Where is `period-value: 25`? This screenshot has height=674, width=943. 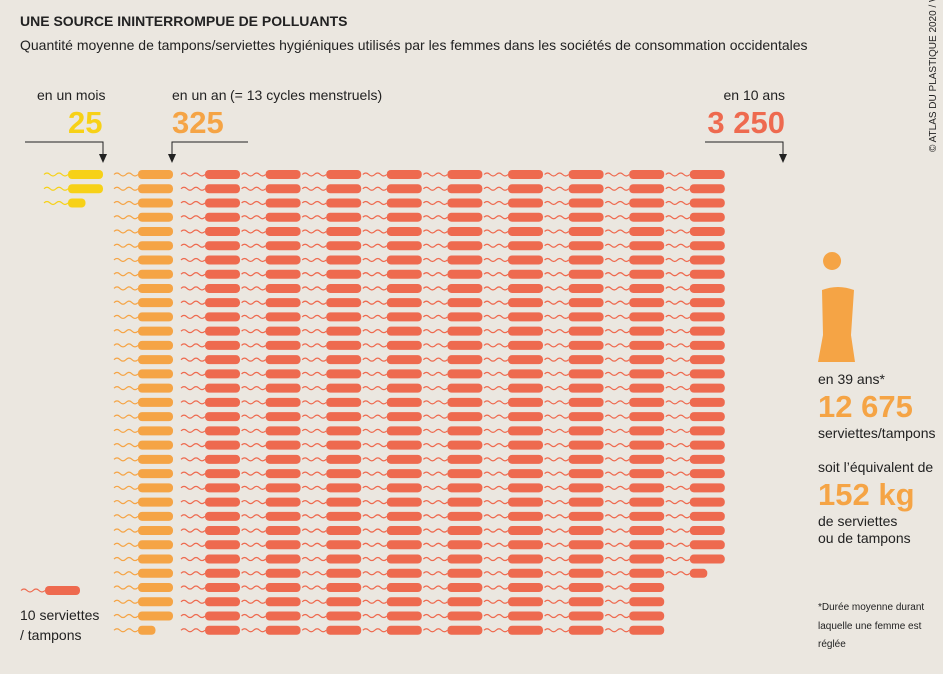 period-value: 25 is located at coordinates (85, 122).